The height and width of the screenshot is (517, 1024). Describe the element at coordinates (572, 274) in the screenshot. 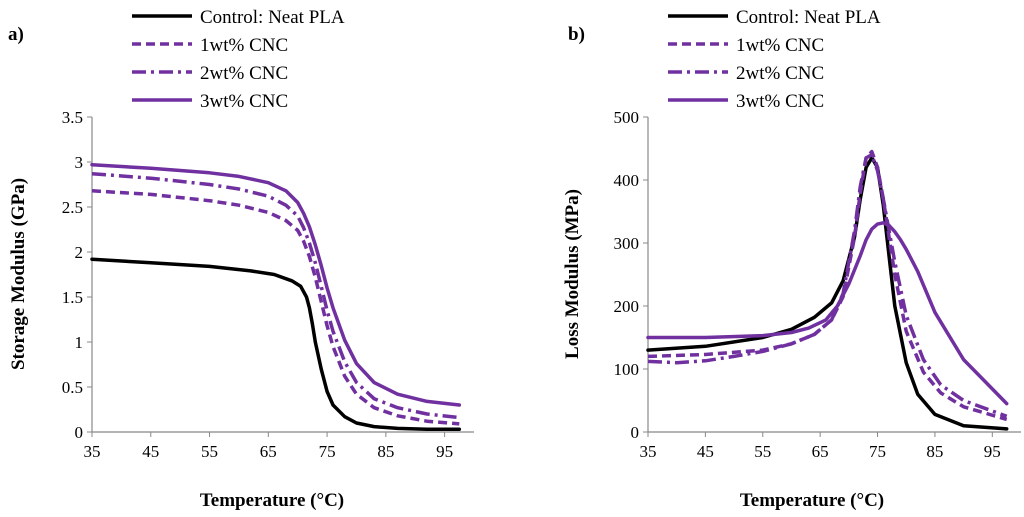

I see `y-axis-label-b: Loss Modulus (MPa)` at that location.